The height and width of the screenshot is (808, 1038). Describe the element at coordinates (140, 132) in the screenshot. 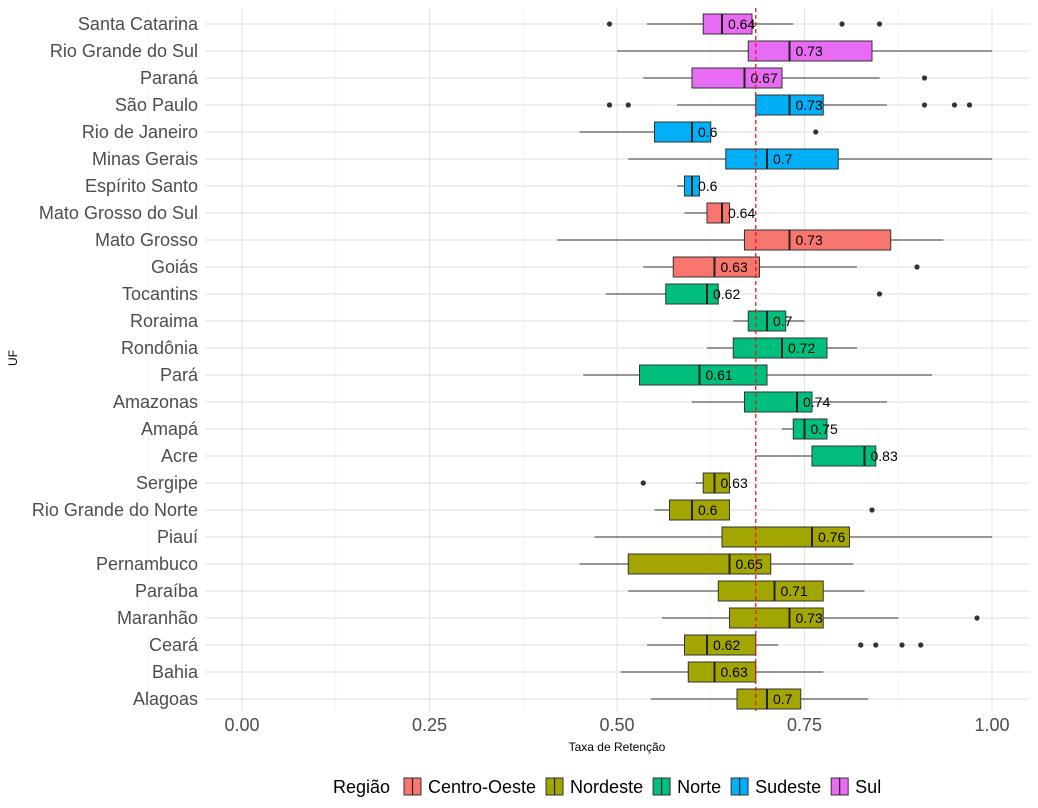

I see `y-tick-label: Rio de Janeiro` at that location.